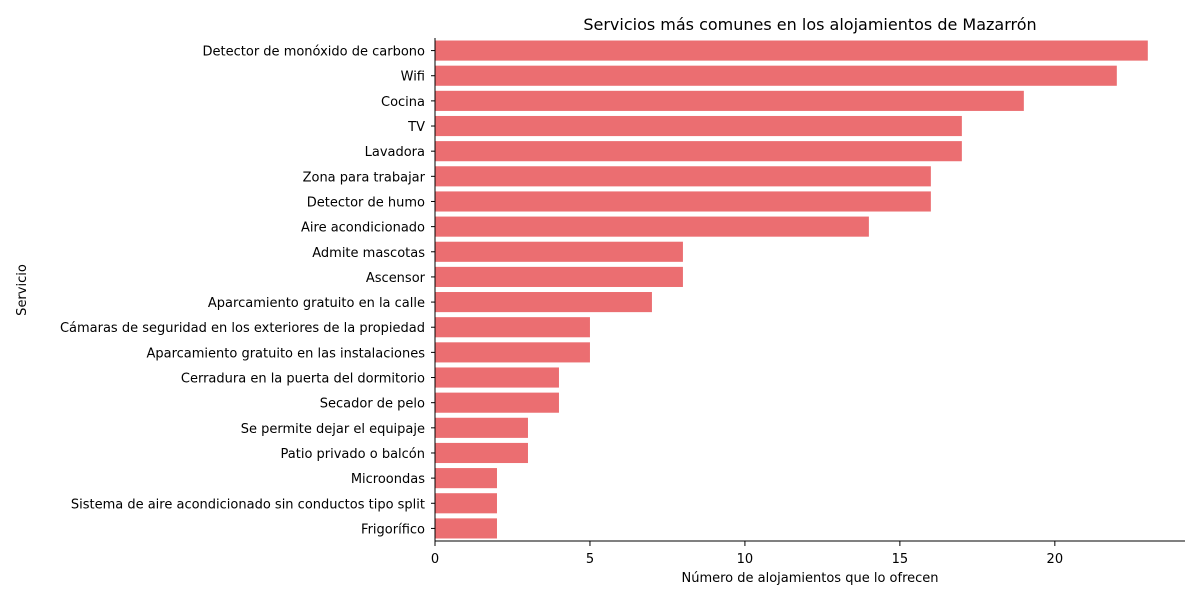 This screenshot has height=600, width=1200. I want to click on category-label: Cerradura en la puerta del dormitorio, so click(303, 379).